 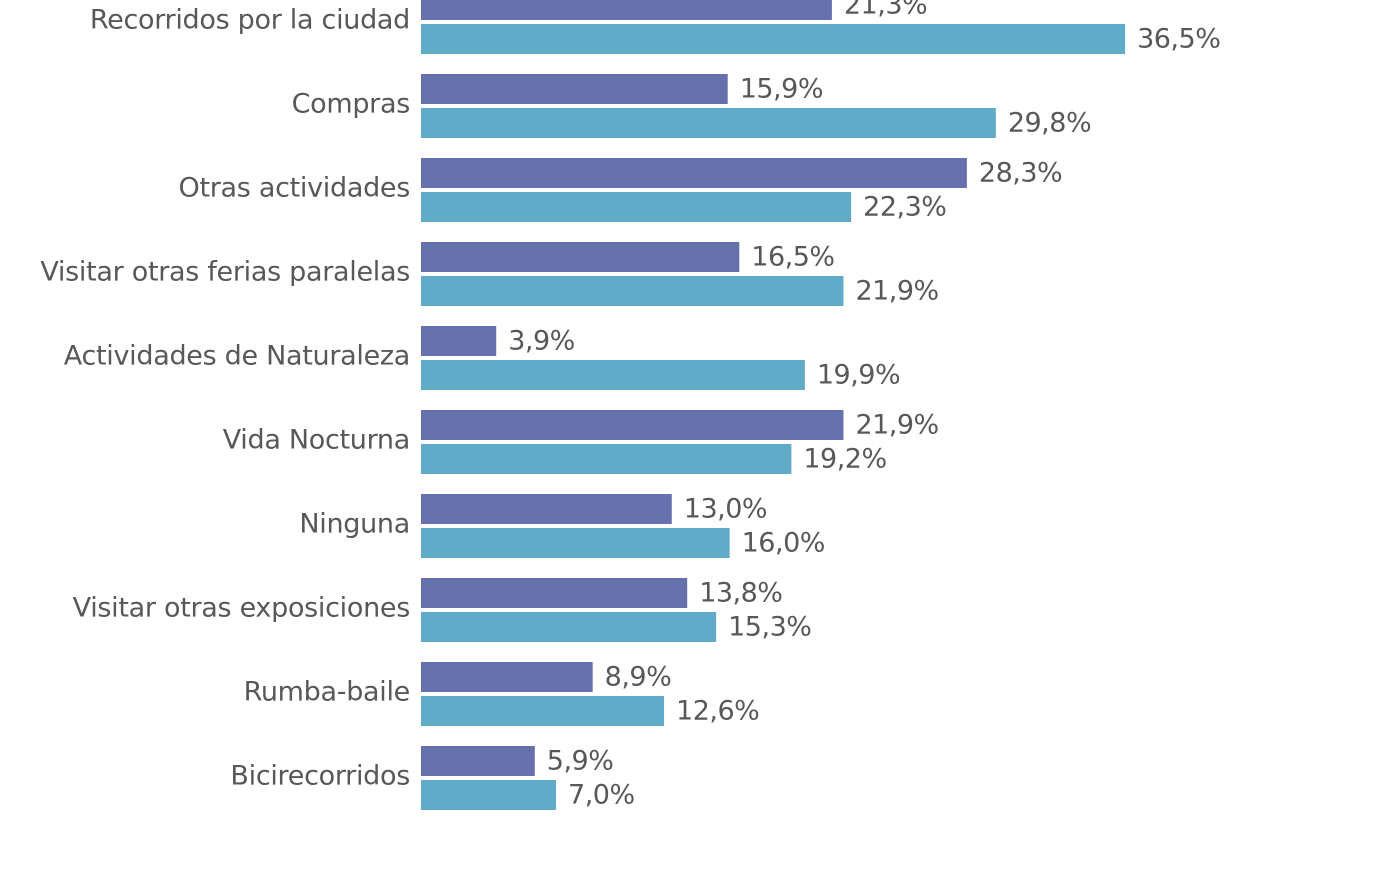 I want to click on value-label: 13,8%, so click(x=740, y=593).